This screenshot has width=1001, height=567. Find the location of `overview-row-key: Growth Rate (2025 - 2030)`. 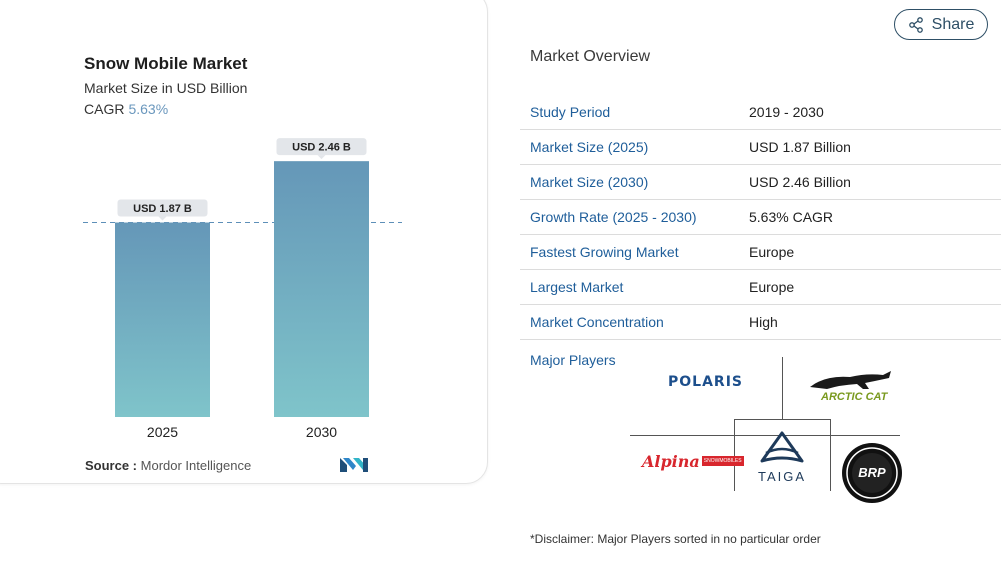

overview-row-key: Growth Rate (2025 - 2030) is located at coordinates (629, 217).